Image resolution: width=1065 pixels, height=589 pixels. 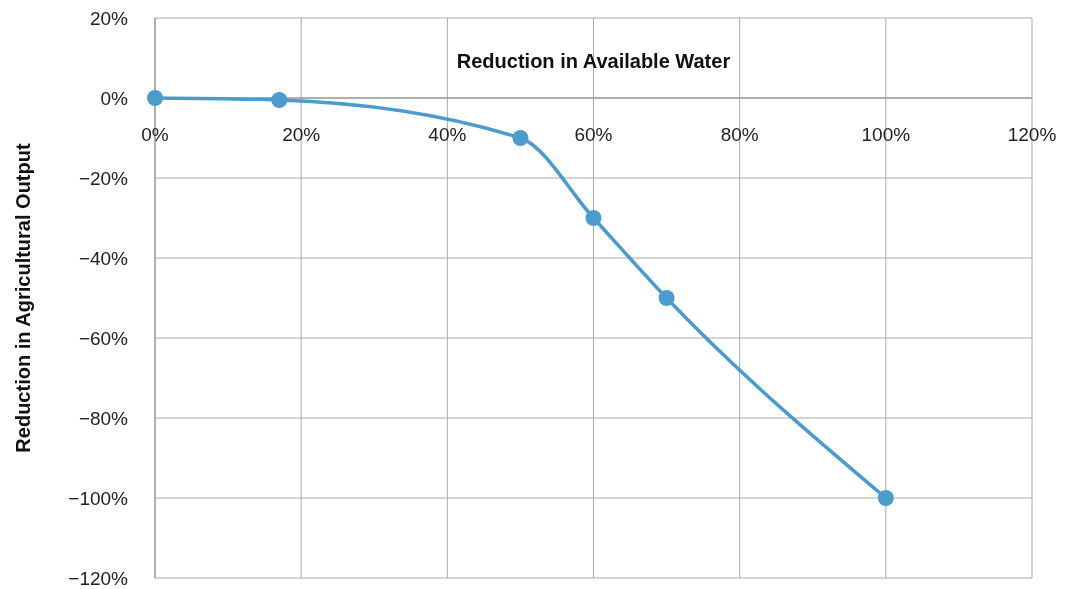 I want to click on x-axis-title: Reduction in Available Water, so click(x=593, y=61).